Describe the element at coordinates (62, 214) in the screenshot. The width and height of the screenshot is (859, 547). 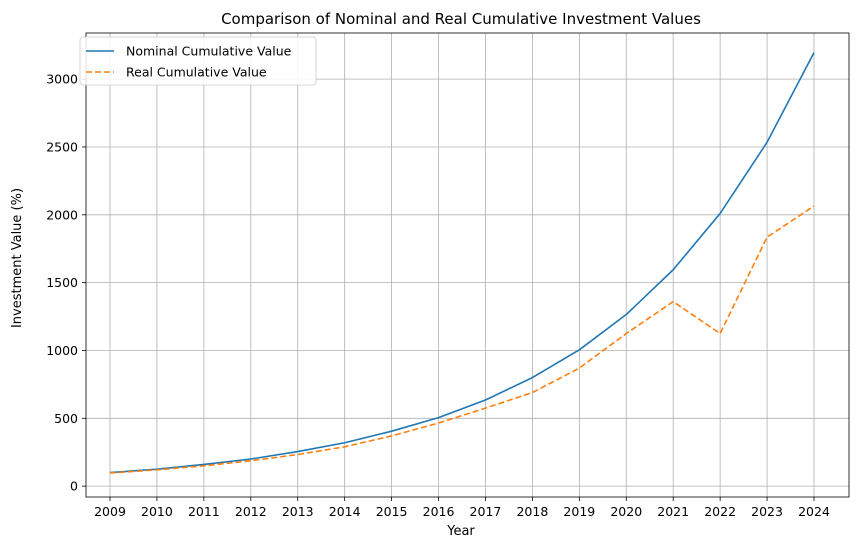
I see `y-tick-label: 2000` at that location.